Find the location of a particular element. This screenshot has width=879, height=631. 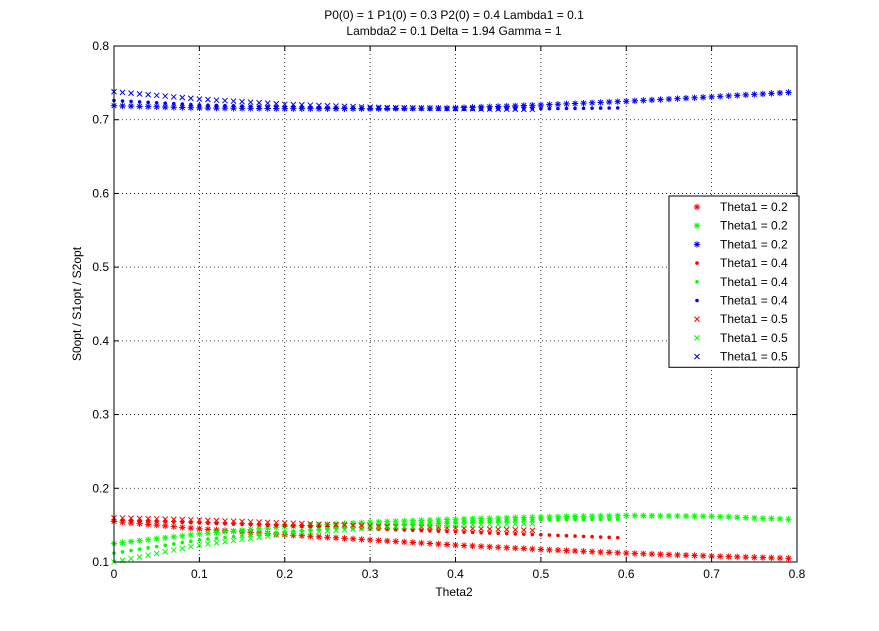

legend-entry: Theta1 = 0.2 is located at coordinates (740, 207).